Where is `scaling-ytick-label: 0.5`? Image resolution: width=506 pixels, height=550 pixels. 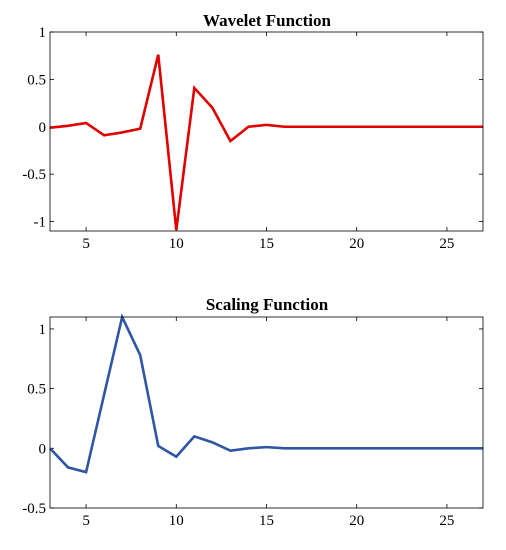 scaling-ytick-label: 0.5 is located at coordinates (36, 390).